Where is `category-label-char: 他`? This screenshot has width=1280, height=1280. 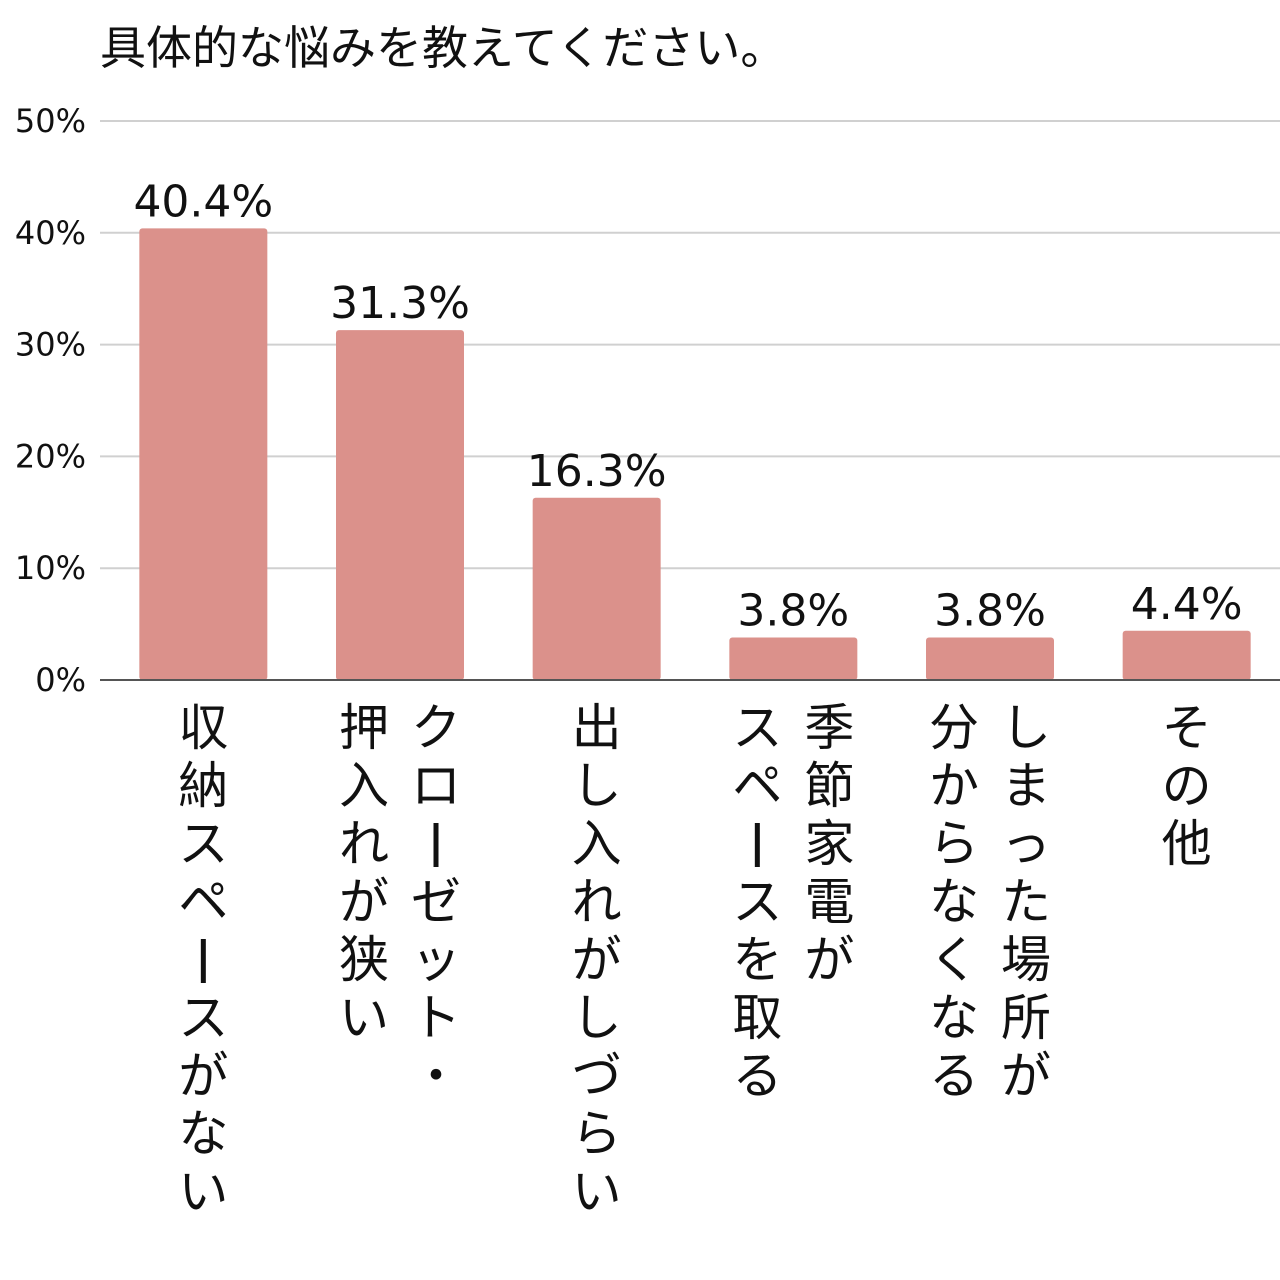
category-label-char: 他 is located at coordinates (1187, 844).